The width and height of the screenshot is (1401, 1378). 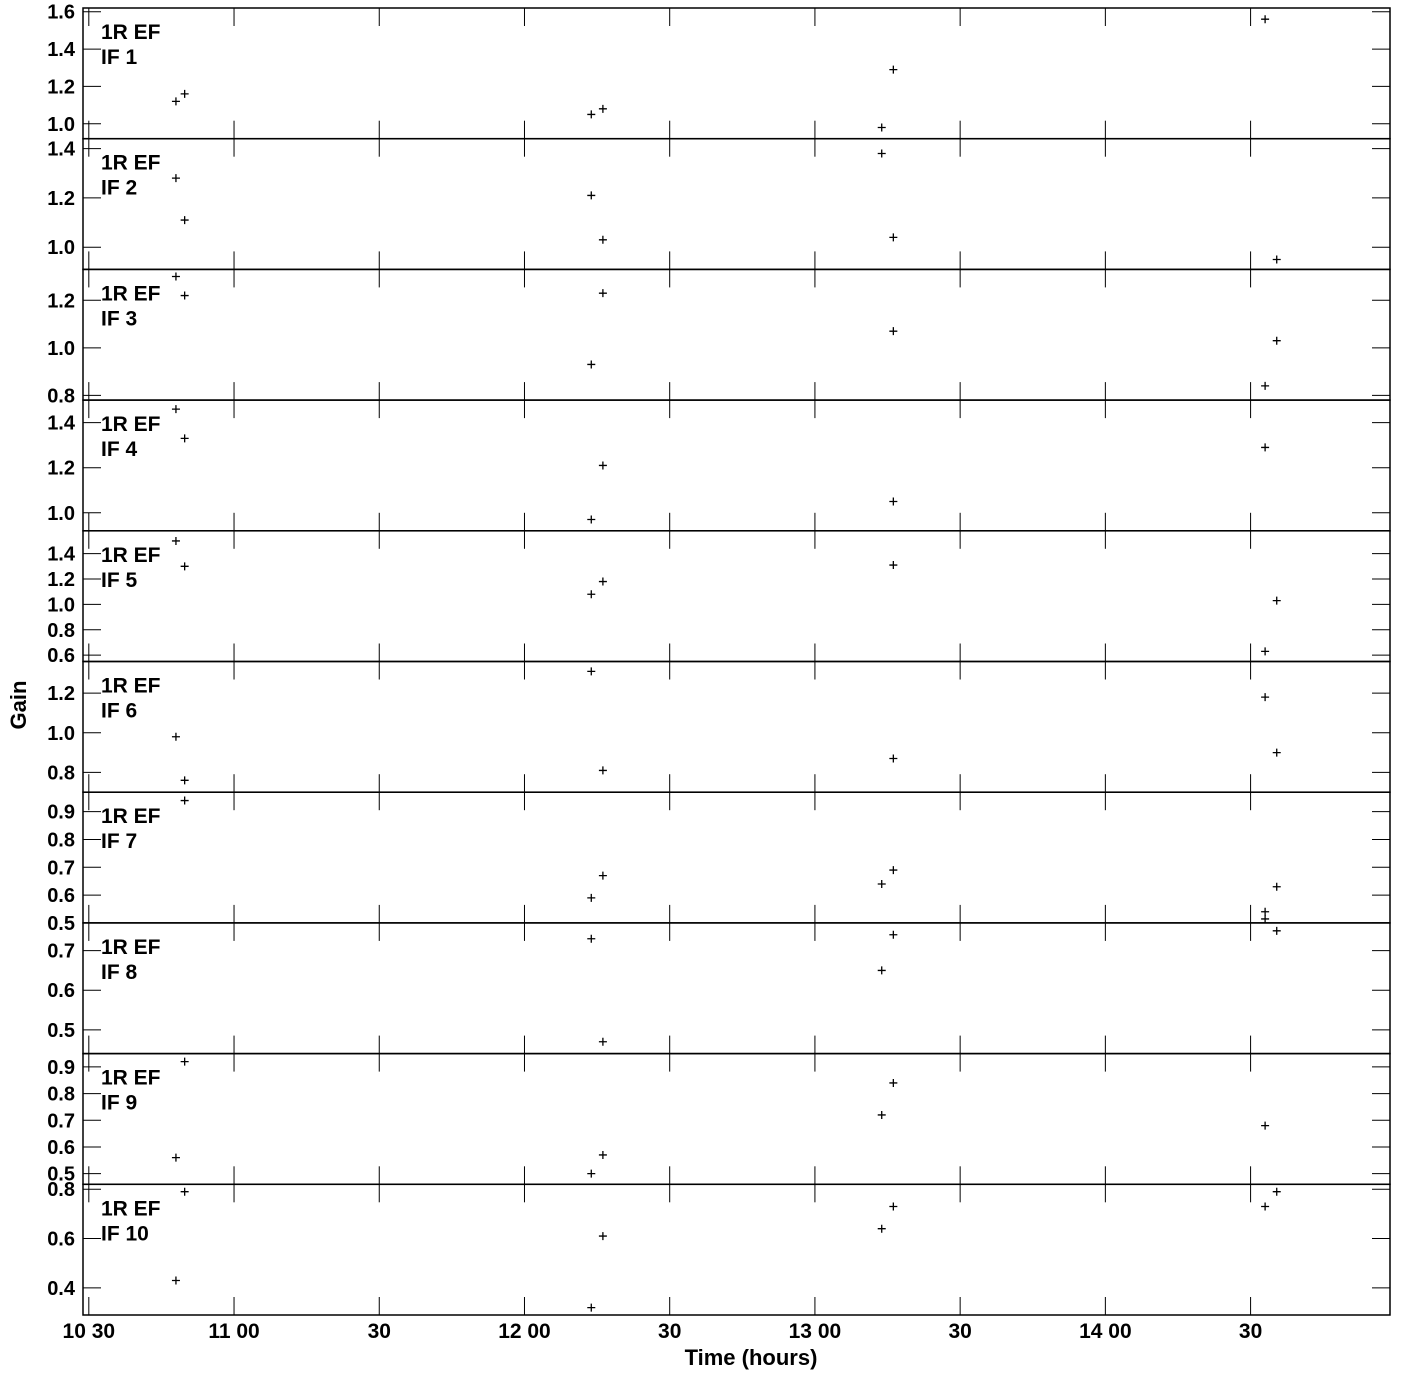 What do you see at coordinates (736, 1249) in the screenshot?
I see `panel-frame` at bounding box center [736, 1249].